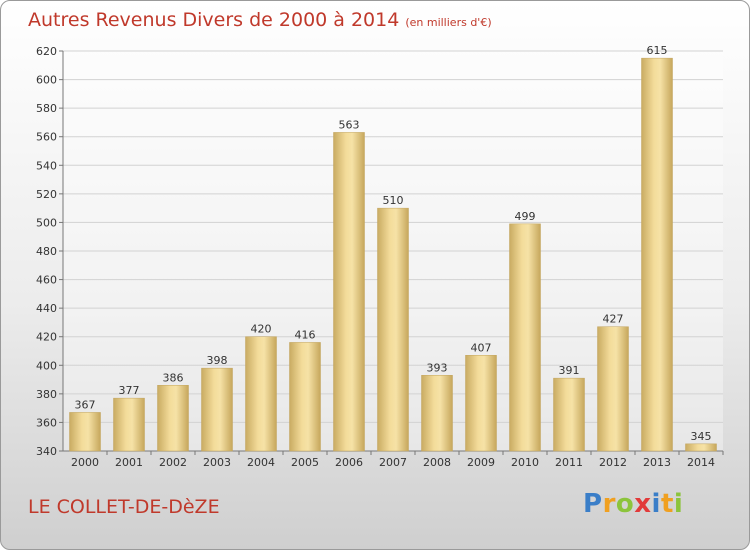  Describe the element at coordinates (701, 462) in the screenshot. I see `x-tick-label: 2014` at that location.